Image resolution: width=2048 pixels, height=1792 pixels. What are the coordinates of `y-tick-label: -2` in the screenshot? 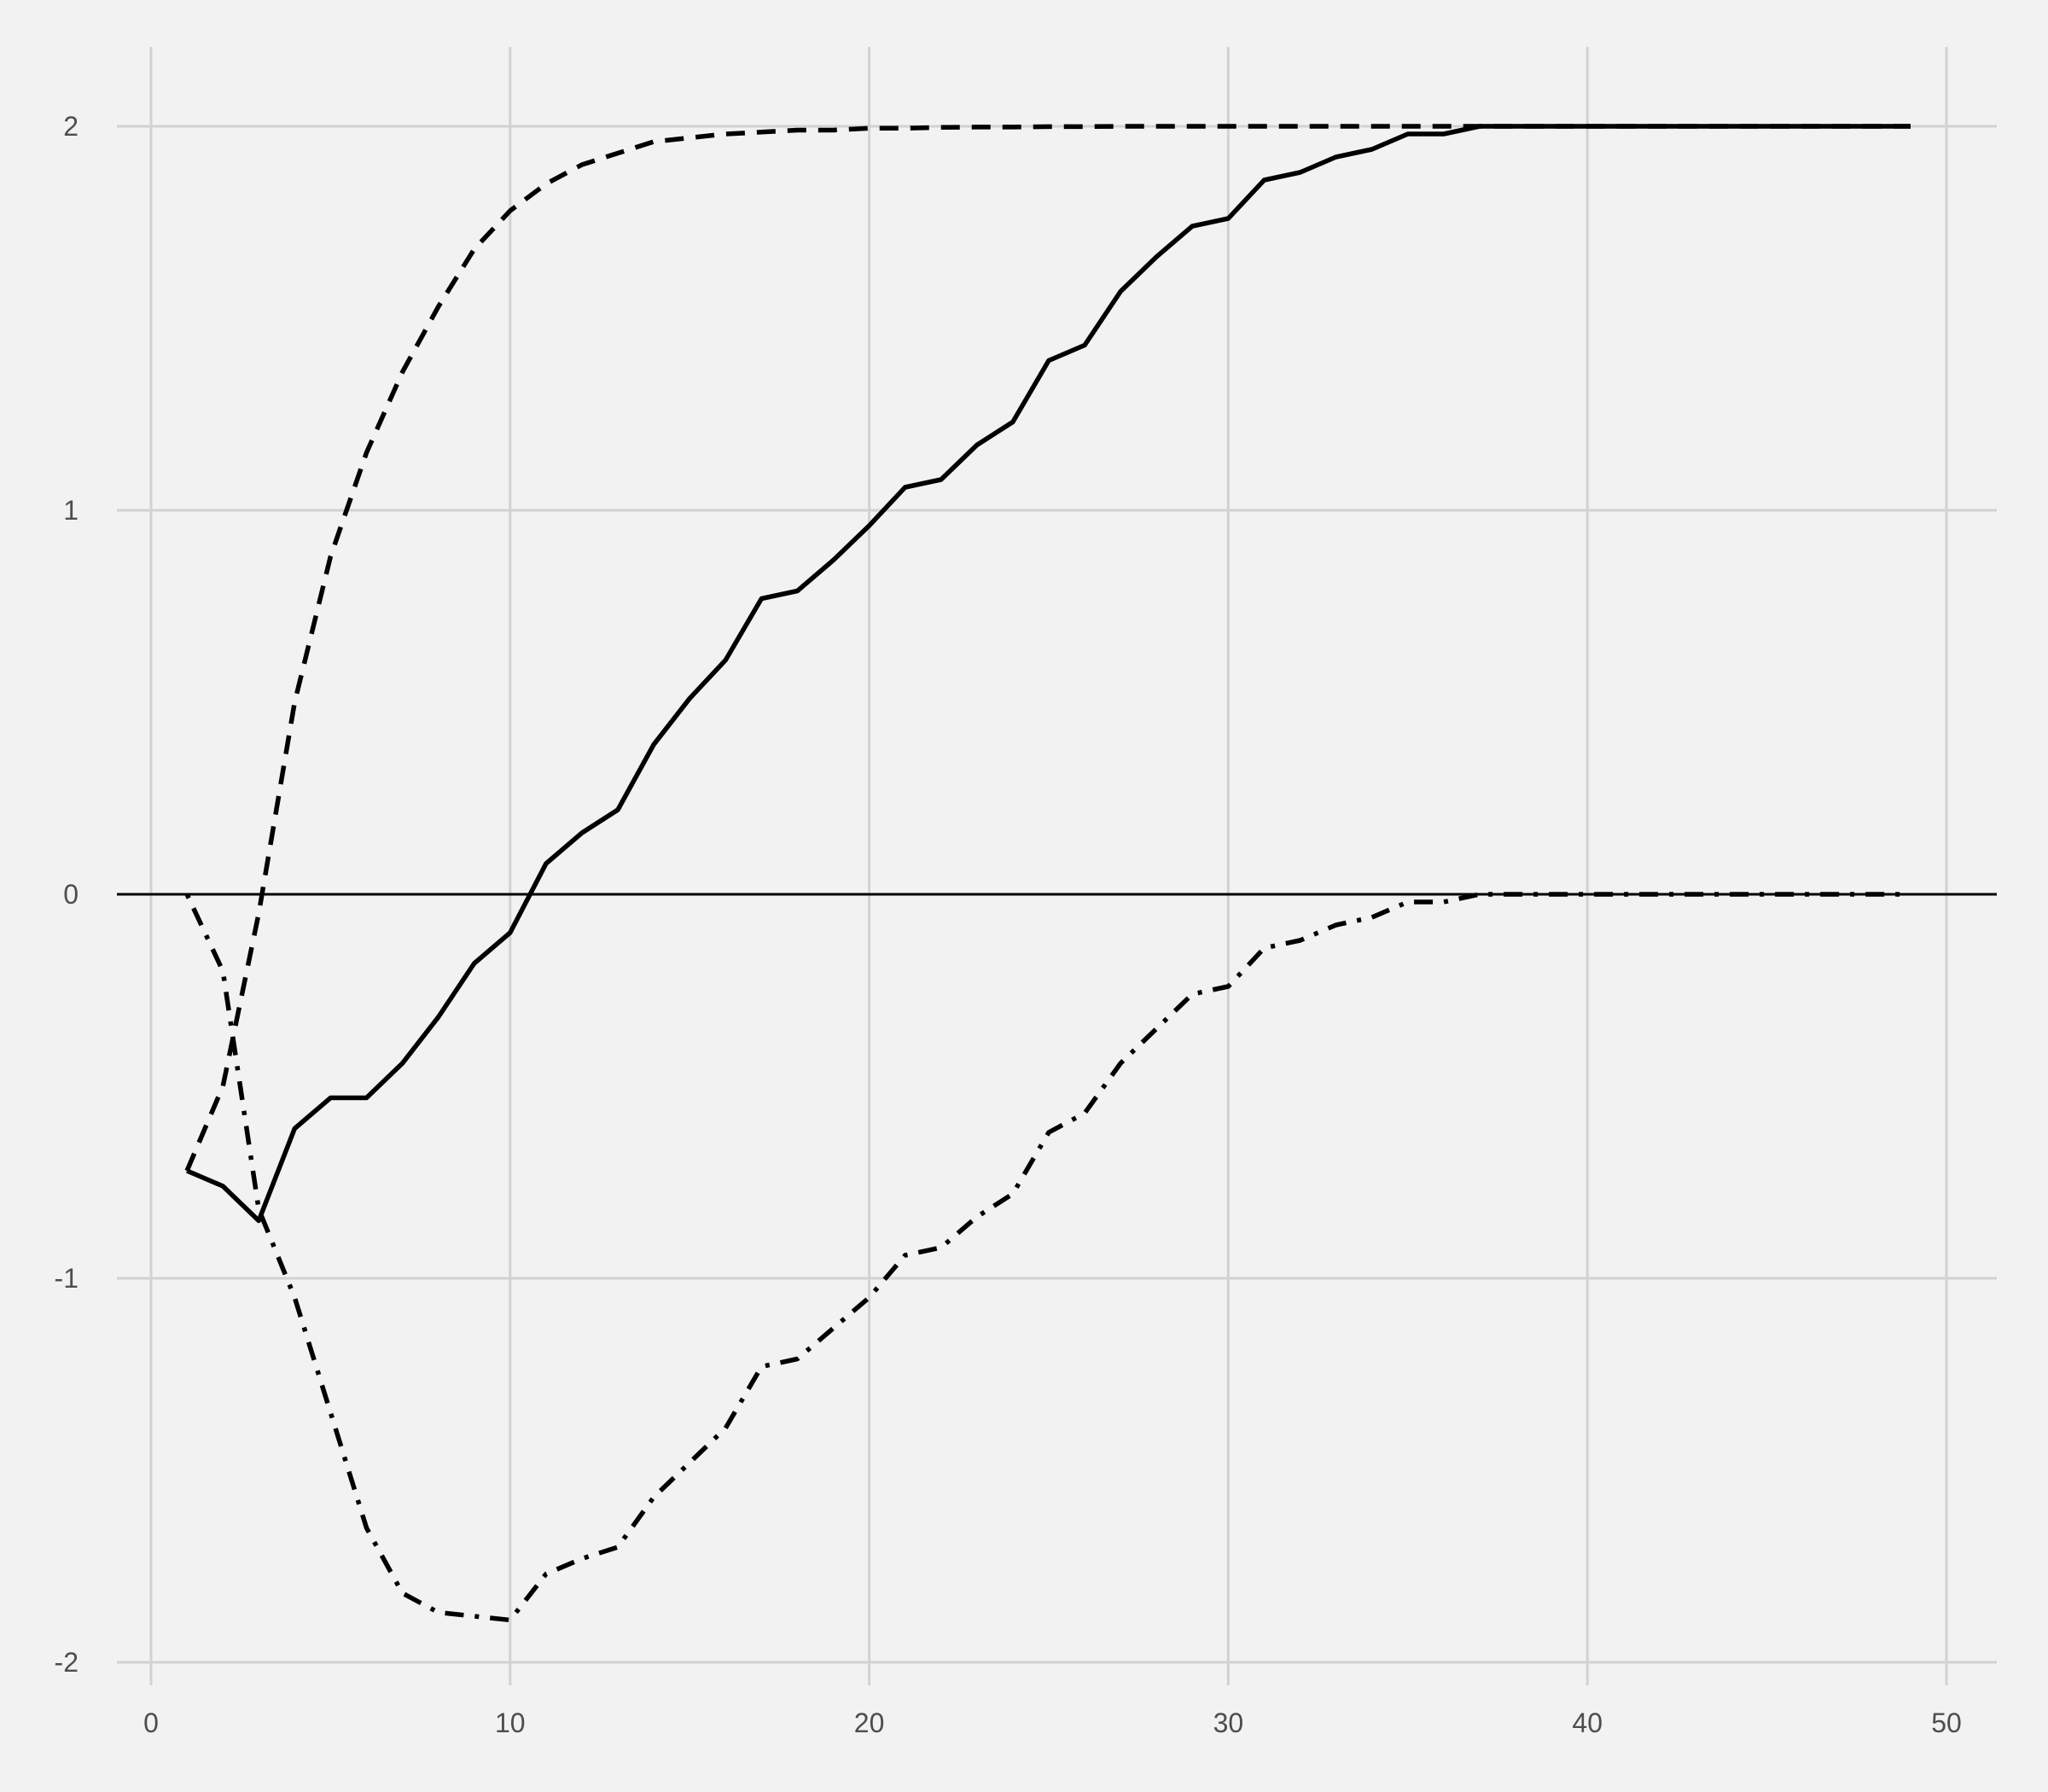 It's located at (67, 1662).